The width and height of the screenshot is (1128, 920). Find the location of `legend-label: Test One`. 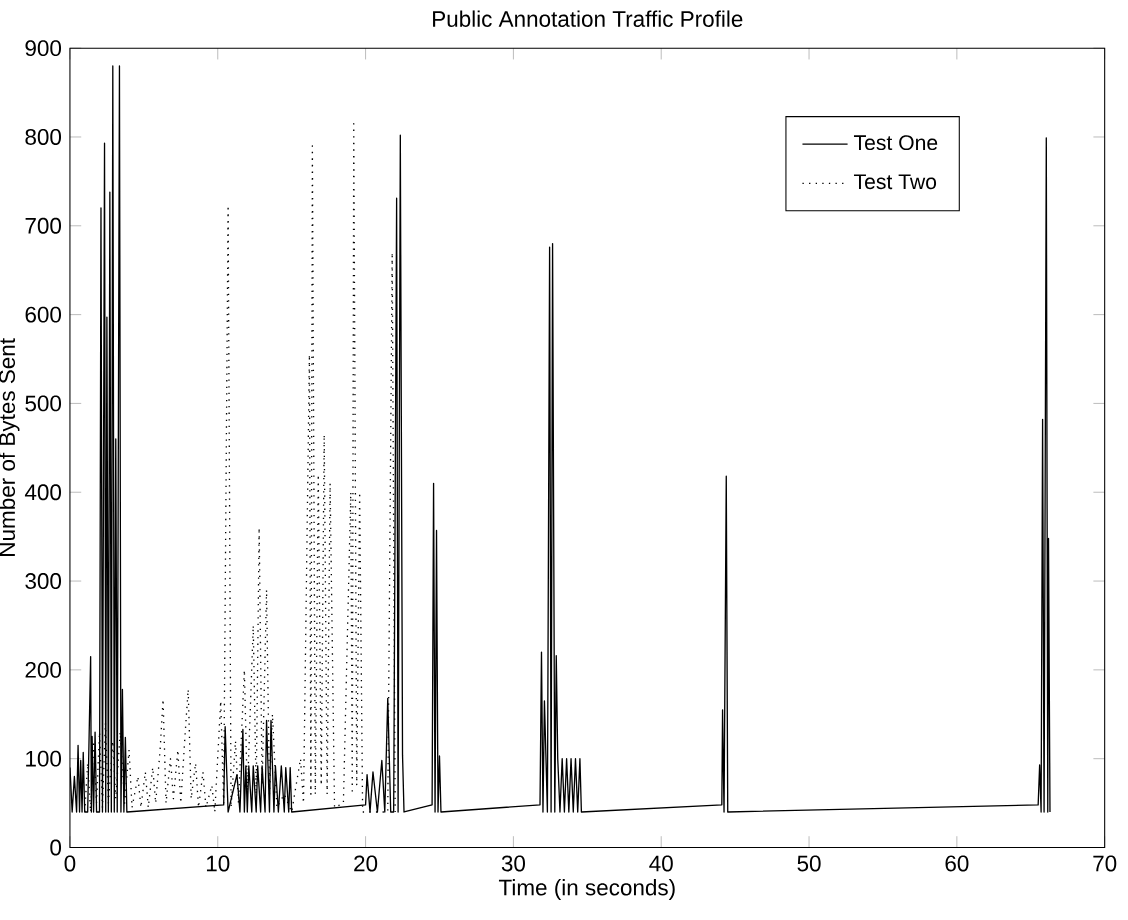

legend-label: Test One is located at coordinates (895, 143).